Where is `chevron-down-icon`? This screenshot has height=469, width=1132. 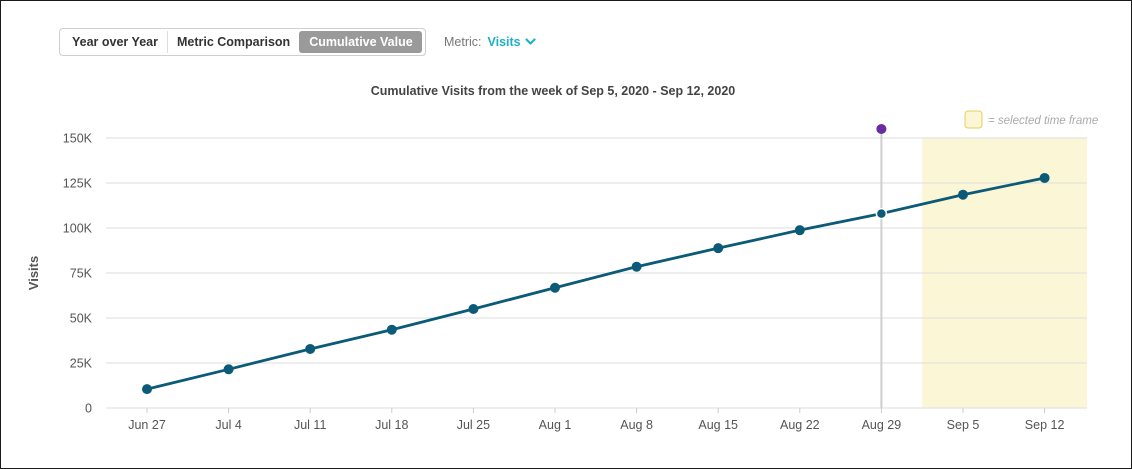 chevron-down-icon is located at coordinates (530, 42).